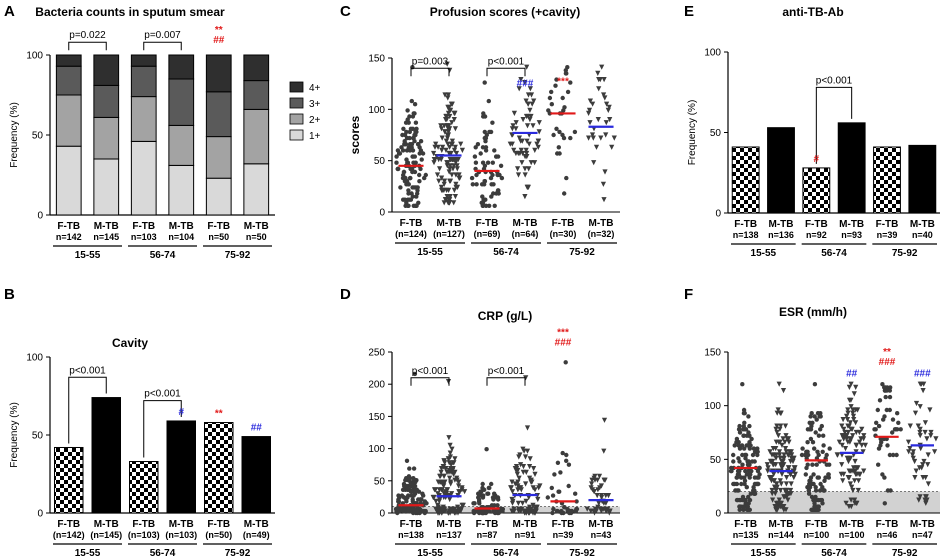 The height and width of the screenshot is (556, 950). Describe the element at coordinates (296, 87) in the screenshot. I see `legend-swatch` at that location.